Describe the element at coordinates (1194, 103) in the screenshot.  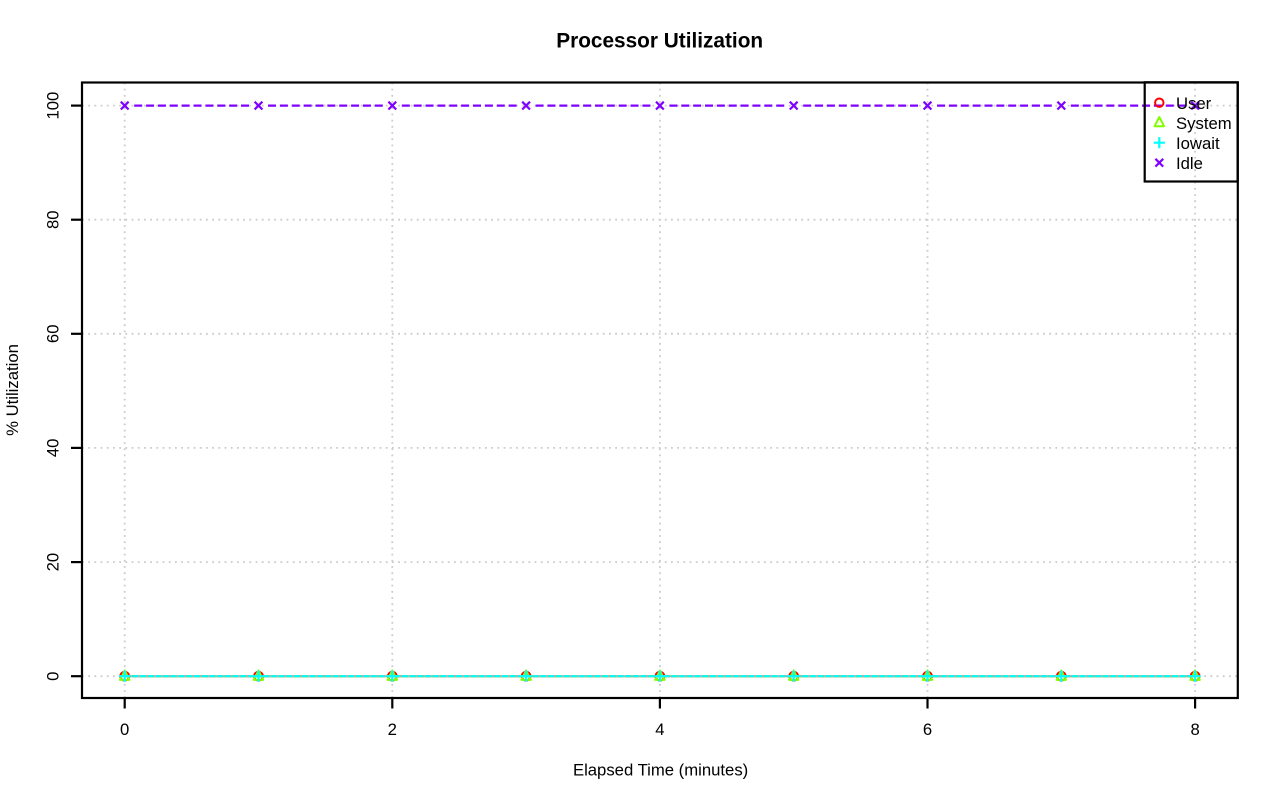
I see `svg-text: User` at that location.